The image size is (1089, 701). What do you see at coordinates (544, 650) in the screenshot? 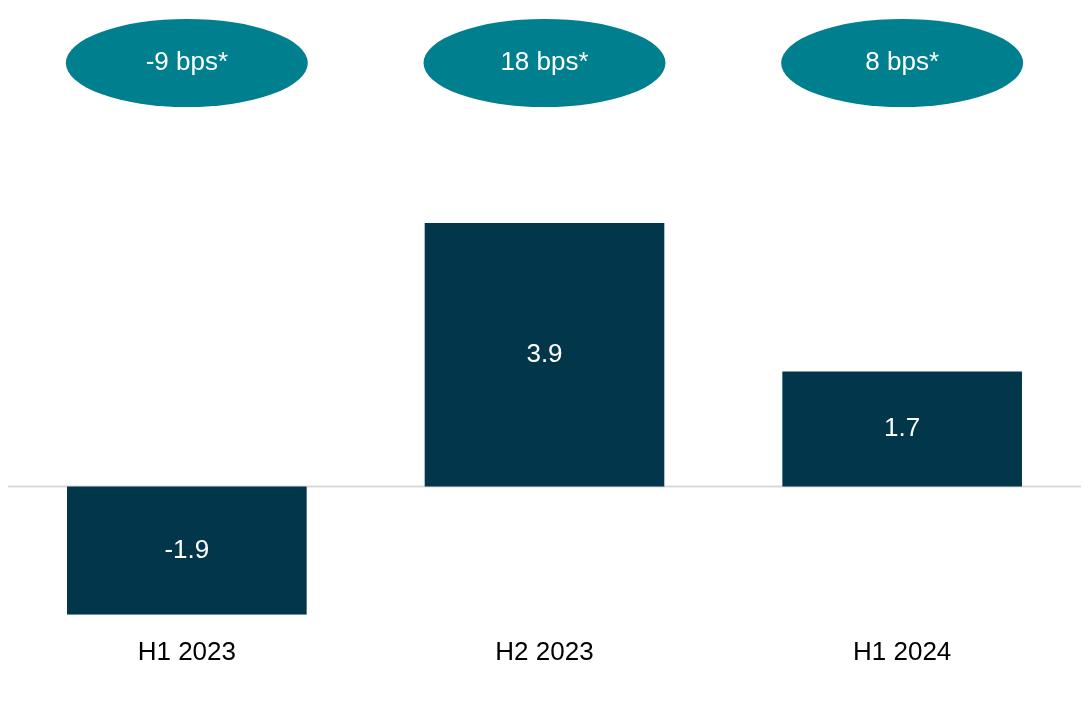
I see `x-tick-label: H2 2023` at bounding box center [544, 650].